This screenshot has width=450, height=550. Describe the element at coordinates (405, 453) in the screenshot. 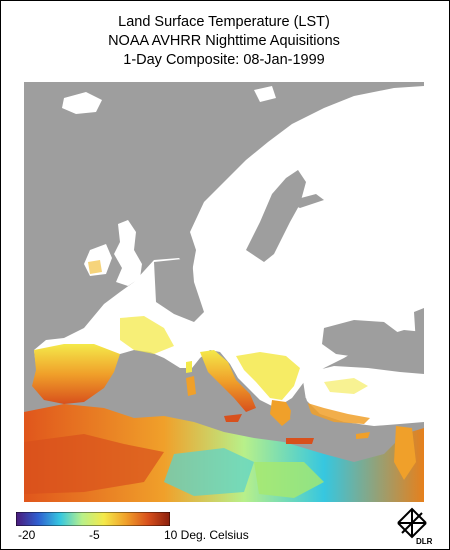

I see `levant-coast` at that location.